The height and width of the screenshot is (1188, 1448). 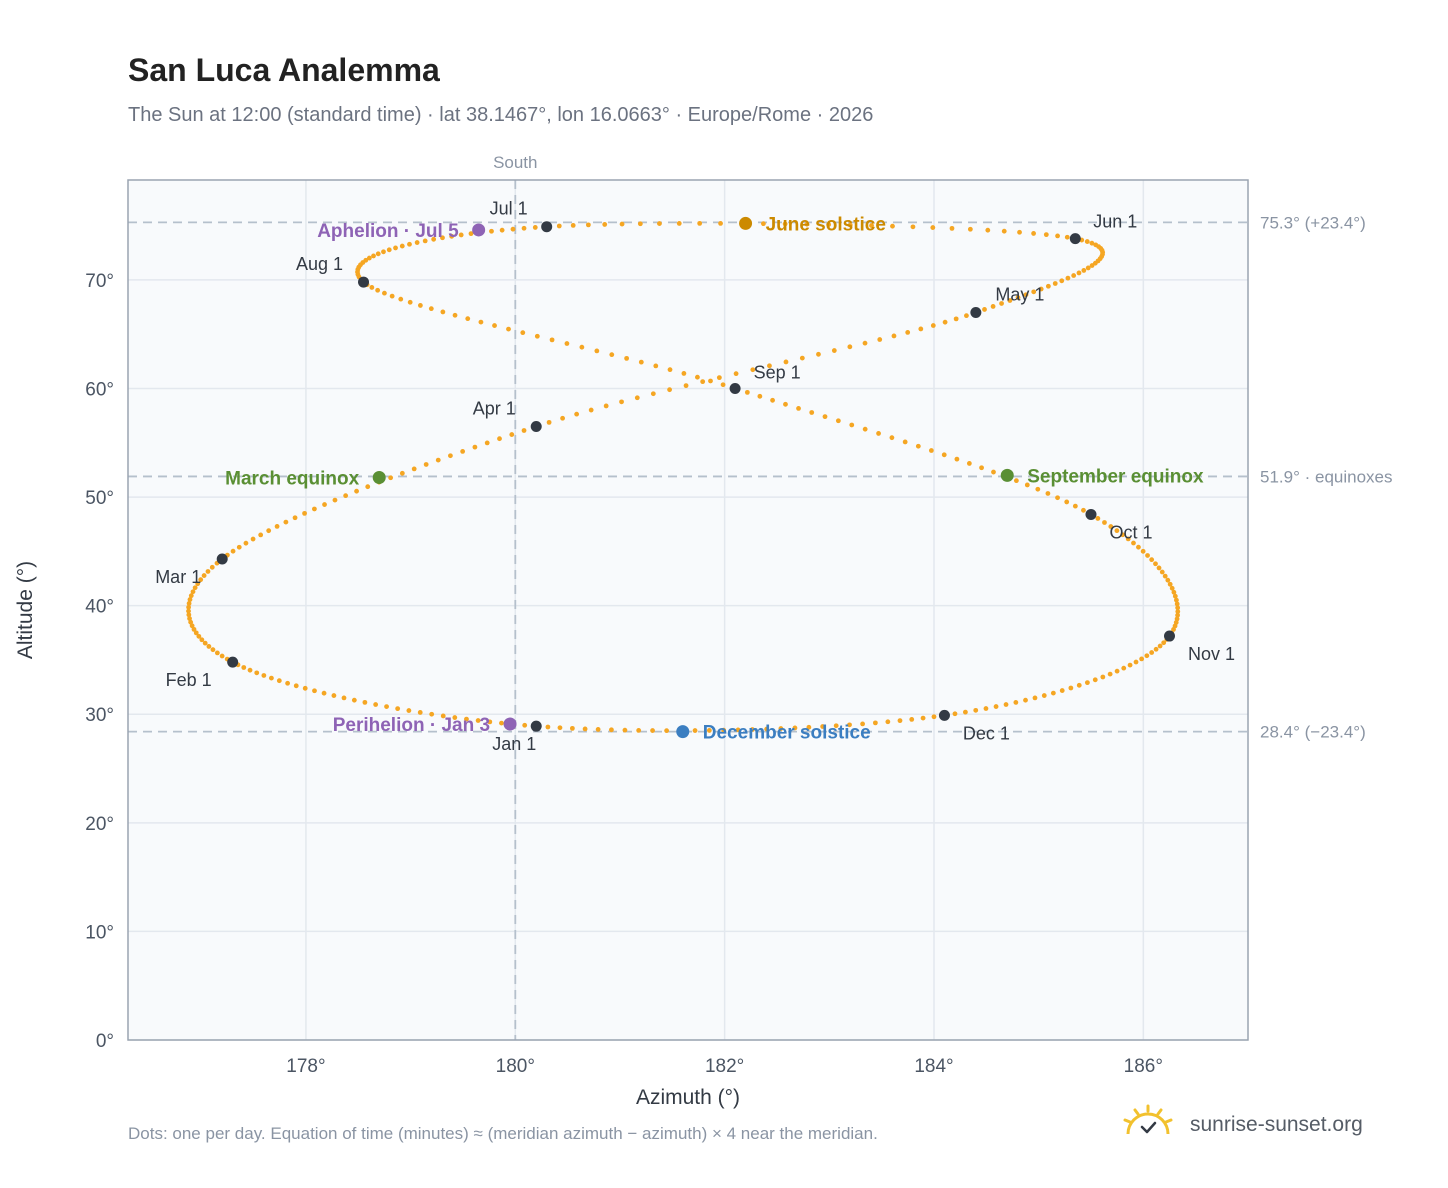 I want to click on event-label: March equinox, so click(x=292, y=479).